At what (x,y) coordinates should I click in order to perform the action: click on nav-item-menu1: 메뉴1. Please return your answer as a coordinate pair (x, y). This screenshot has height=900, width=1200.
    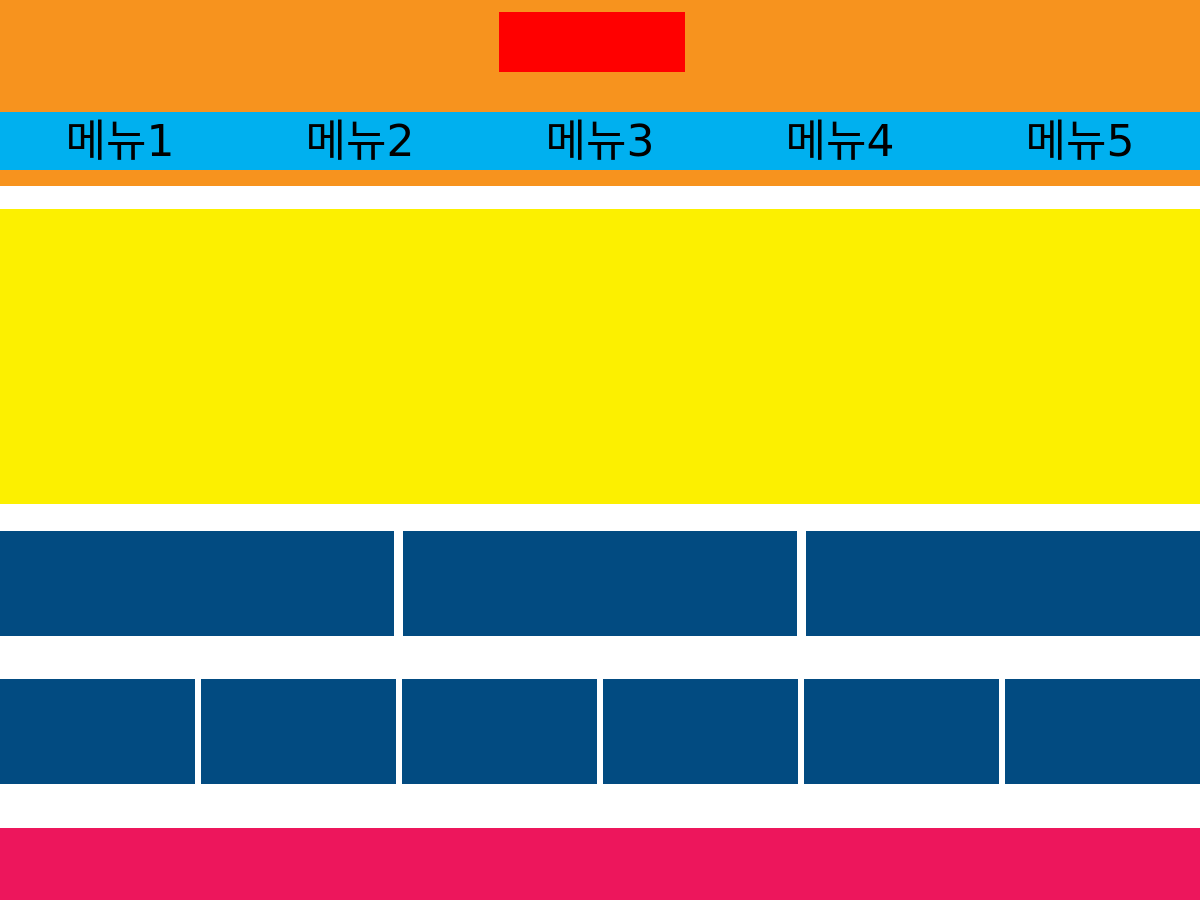
    Looking at the image, I should click on (120, 141).